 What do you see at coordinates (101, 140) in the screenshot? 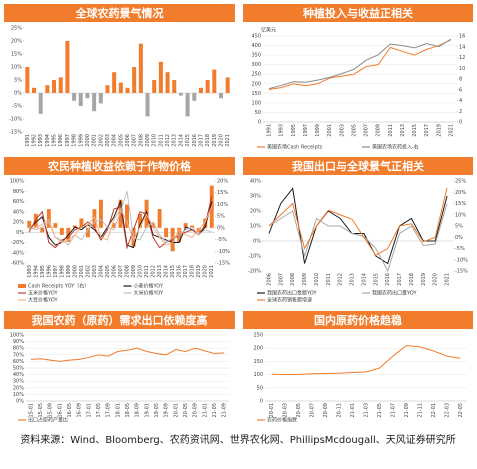
I see `x-tick-label: 2002` at bounding box center [101, 140].